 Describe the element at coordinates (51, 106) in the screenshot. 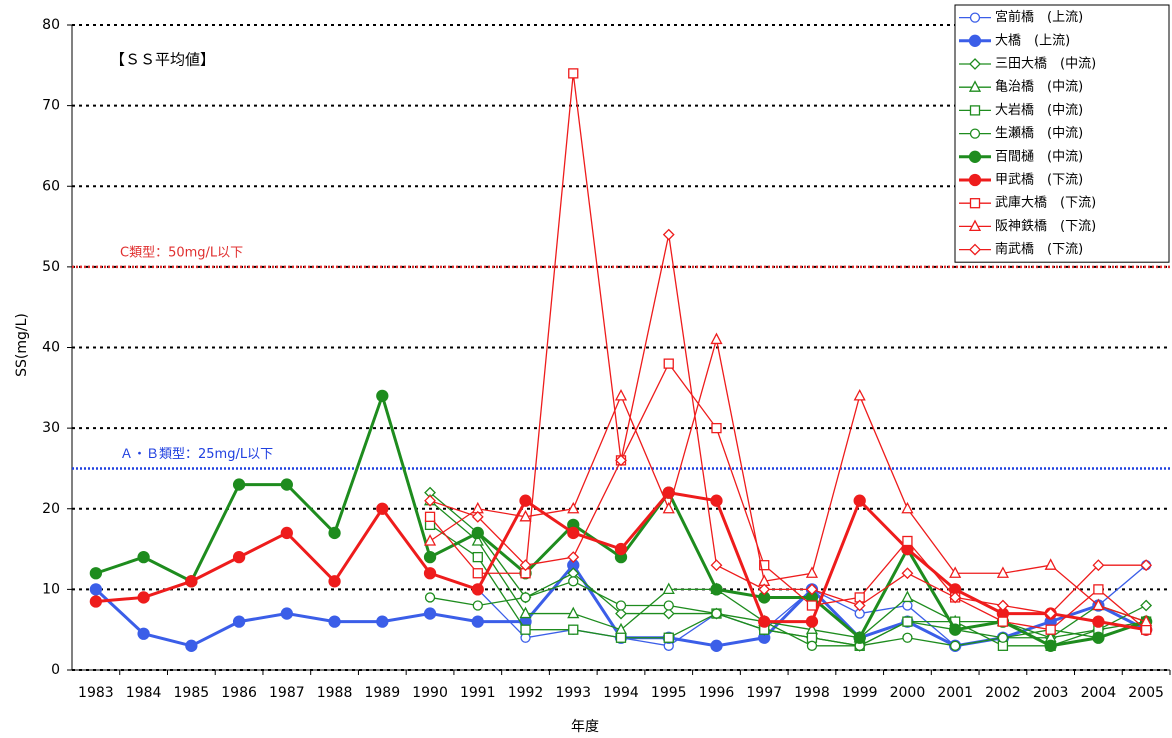

I see `y-tick-label: 70` at that location.